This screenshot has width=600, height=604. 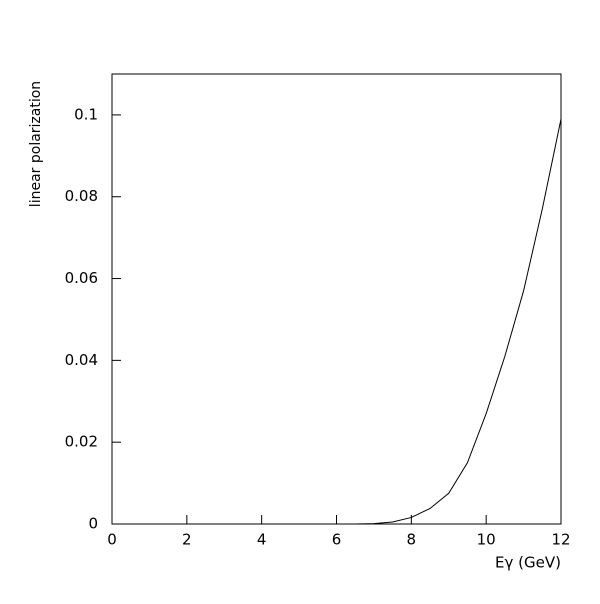 I want to click on x-tick-label: 0, so click(x=112, y=540).